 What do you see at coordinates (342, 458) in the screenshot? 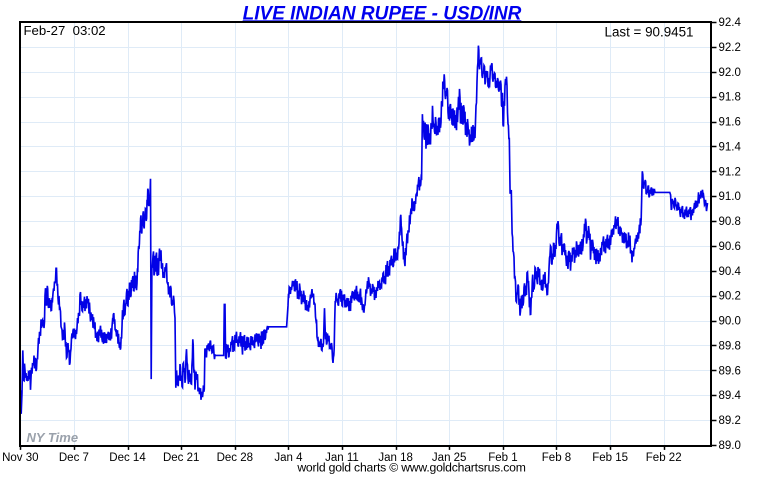
I see `svg-text: Jan 11` at bounding box center [342, 458].